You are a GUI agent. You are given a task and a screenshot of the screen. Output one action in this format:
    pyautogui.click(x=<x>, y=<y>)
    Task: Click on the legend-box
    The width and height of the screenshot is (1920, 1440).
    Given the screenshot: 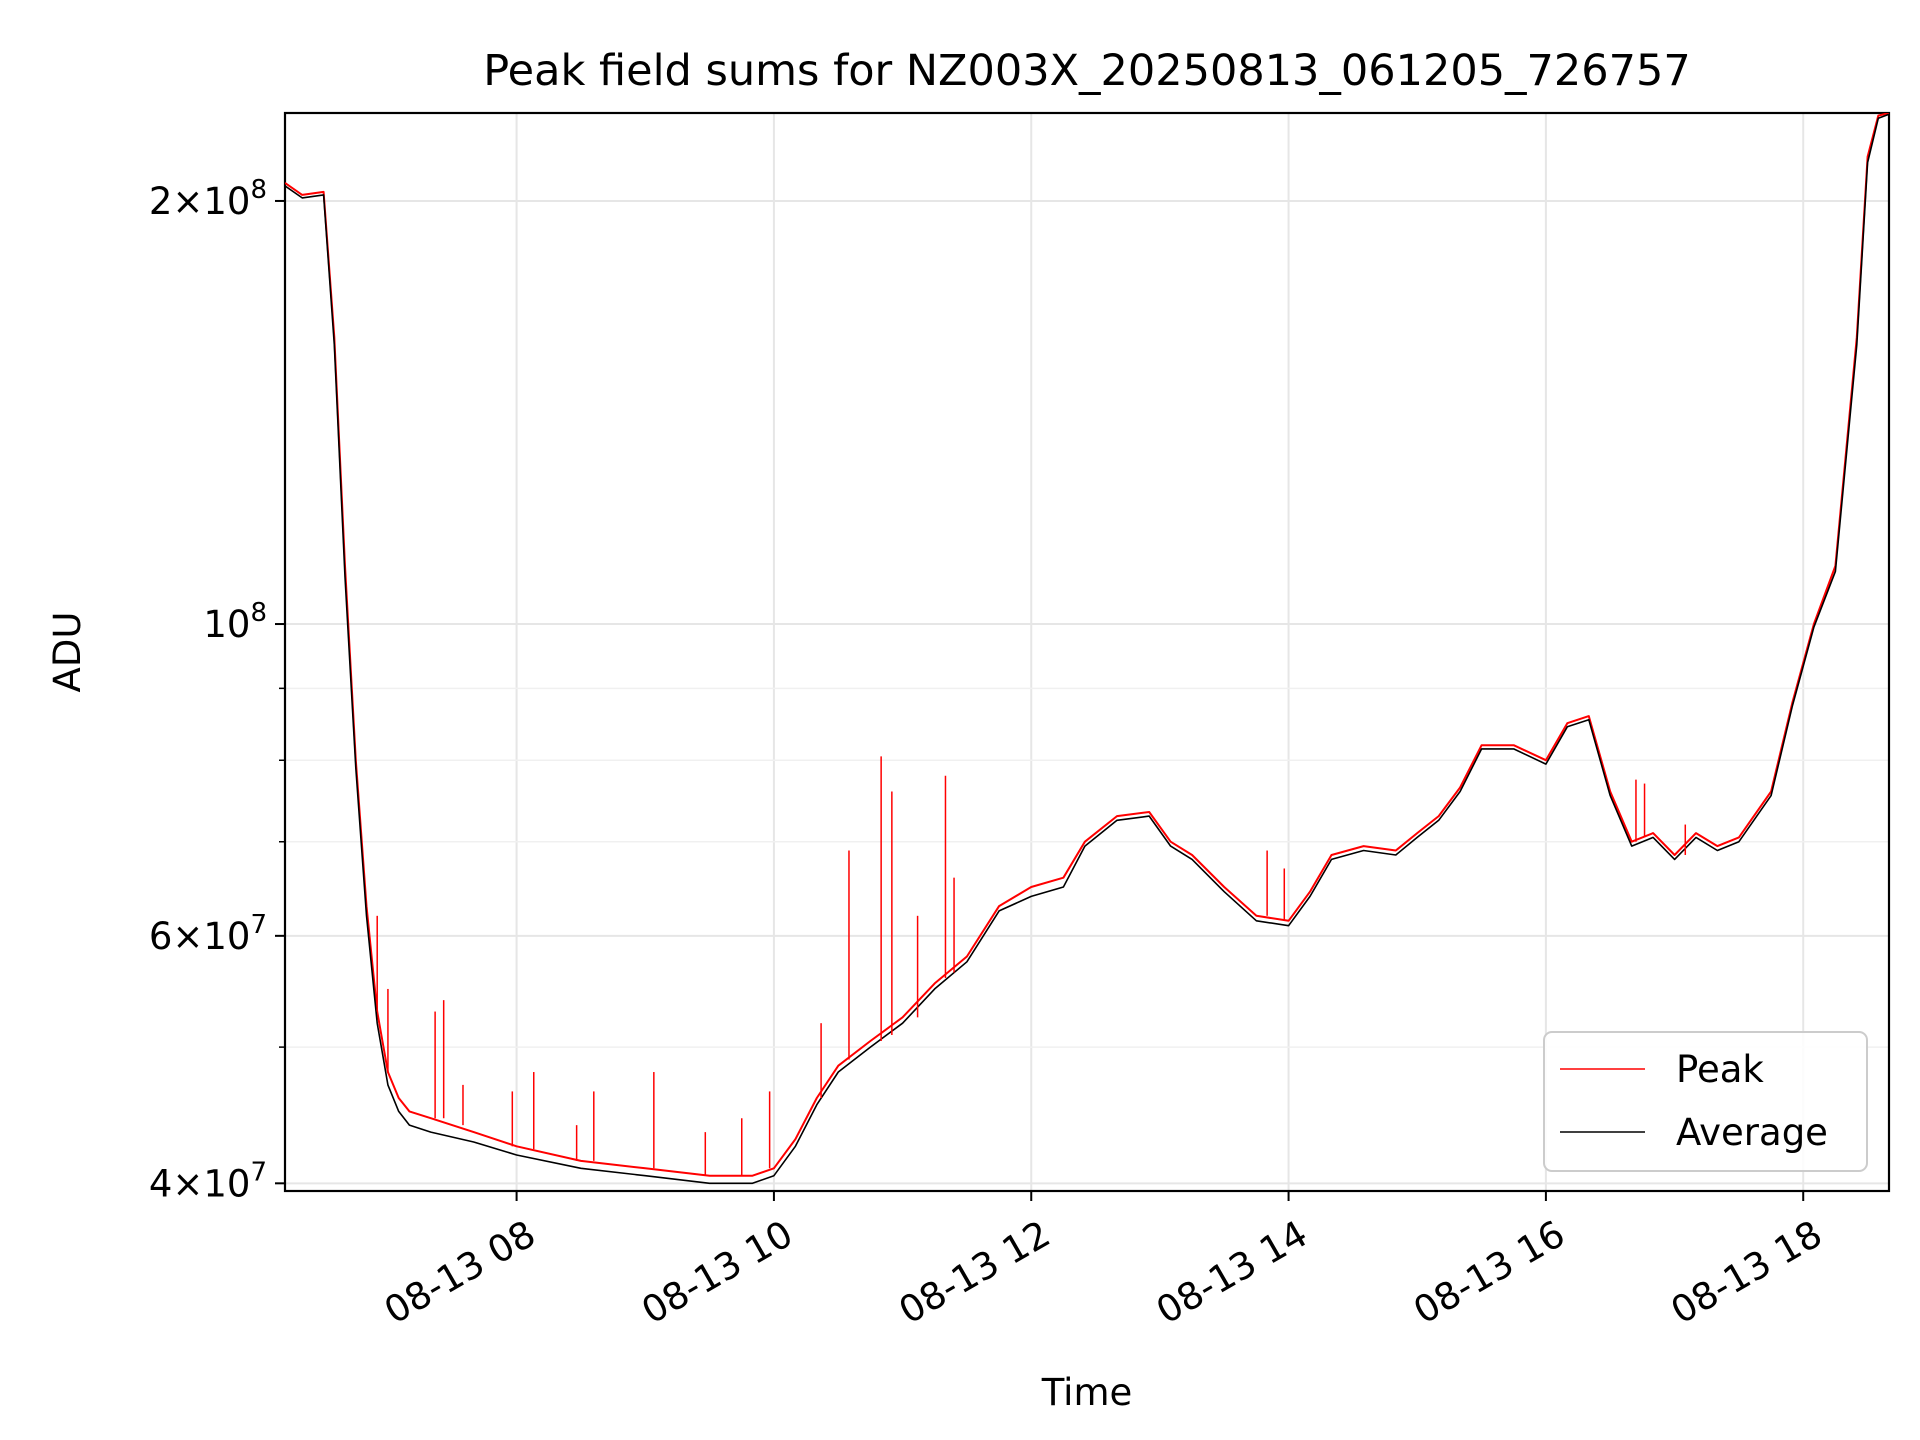 What is the action you would take?
    pyautogui.click(x=1705, y=1101)
    